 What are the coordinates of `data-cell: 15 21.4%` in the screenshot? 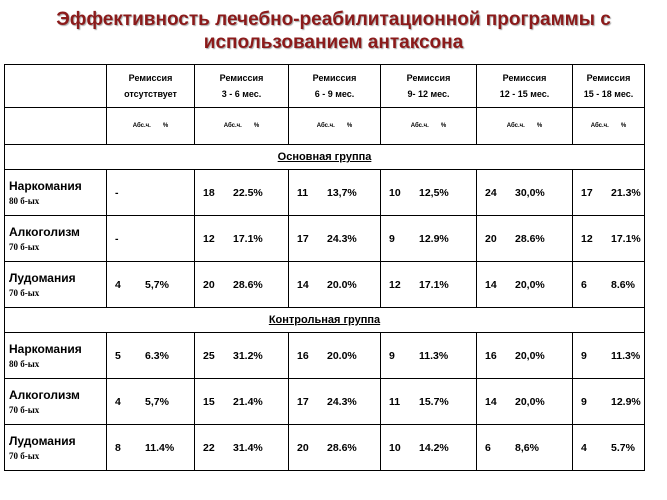 It's located at (241, 401).